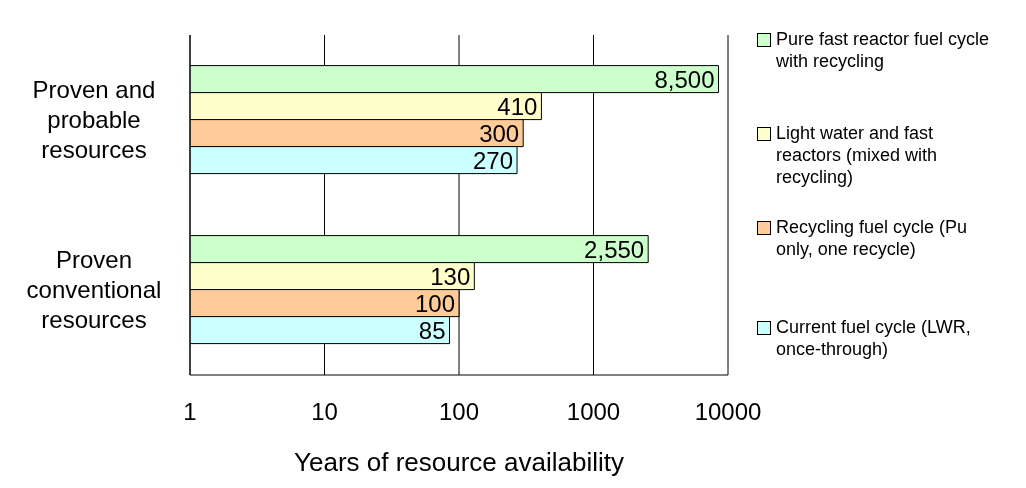 The width and height of the screenshot is (1026, 488). I want to click on x-tick-label: 10000, so click(728, 412).